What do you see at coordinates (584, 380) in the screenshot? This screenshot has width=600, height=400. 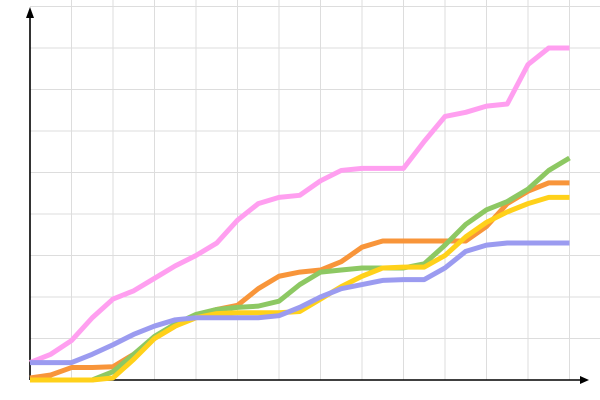 I see `x-axis-arrow-icon` at bounding box center [584, 380].